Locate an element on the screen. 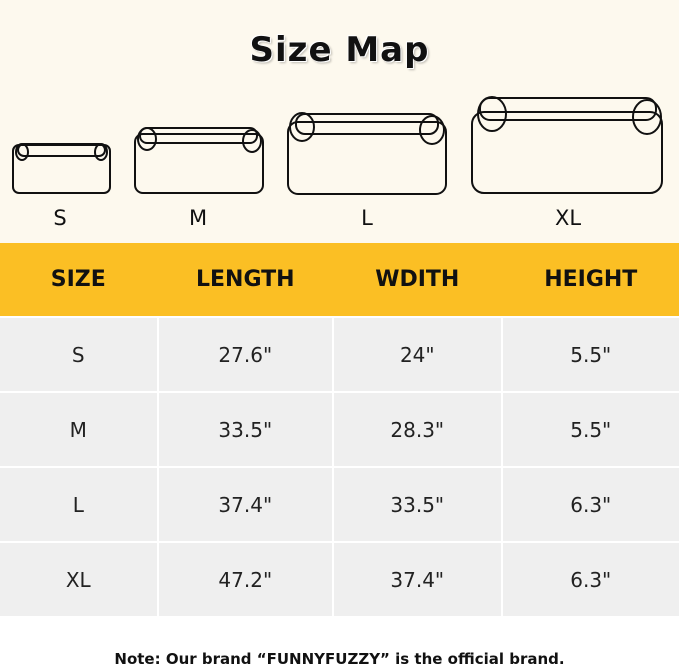 Image resolution: width=679 pixels, height=671 pixels. cell-width: 33.5" is located at coordinates (417, 504).